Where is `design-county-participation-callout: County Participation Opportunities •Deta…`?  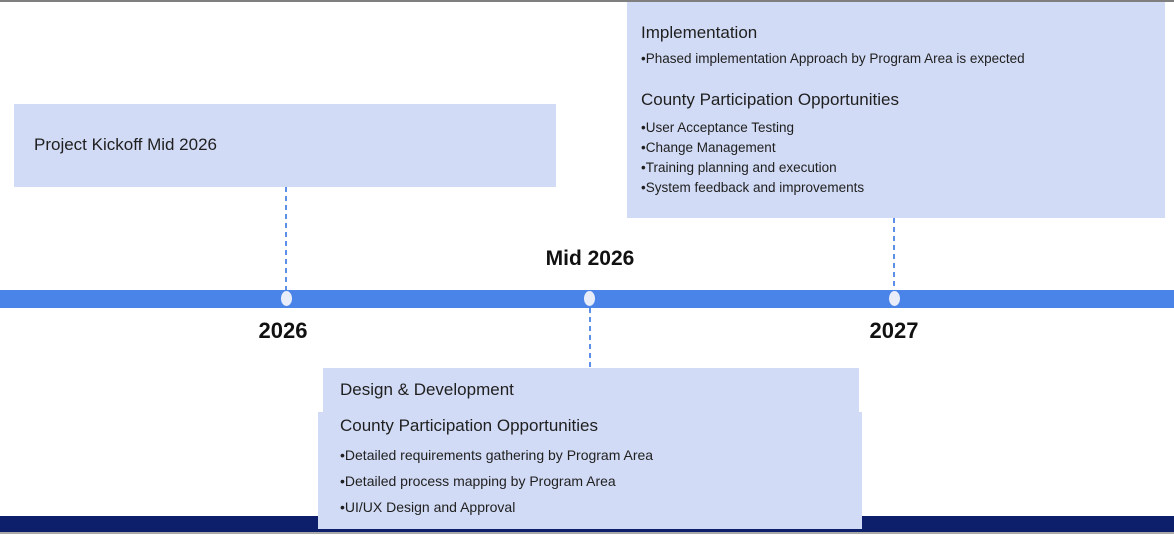
design-county-participation-callout: County Participation Opportunities •Deta… is located at coordinates (590, 470).